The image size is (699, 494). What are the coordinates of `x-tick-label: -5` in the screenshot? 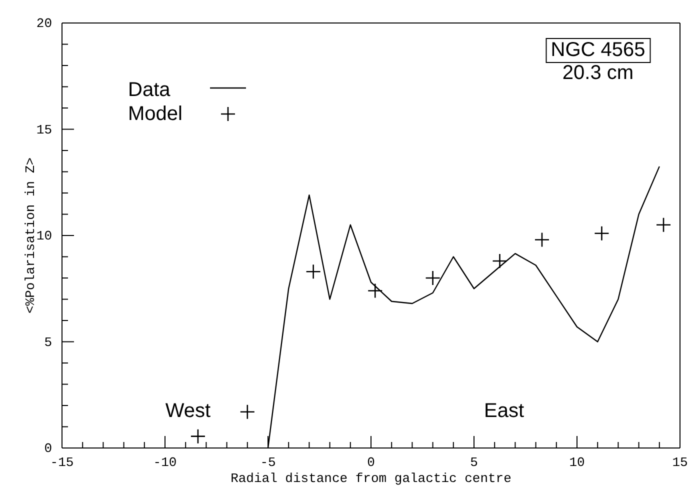 It's located at (268, 462).